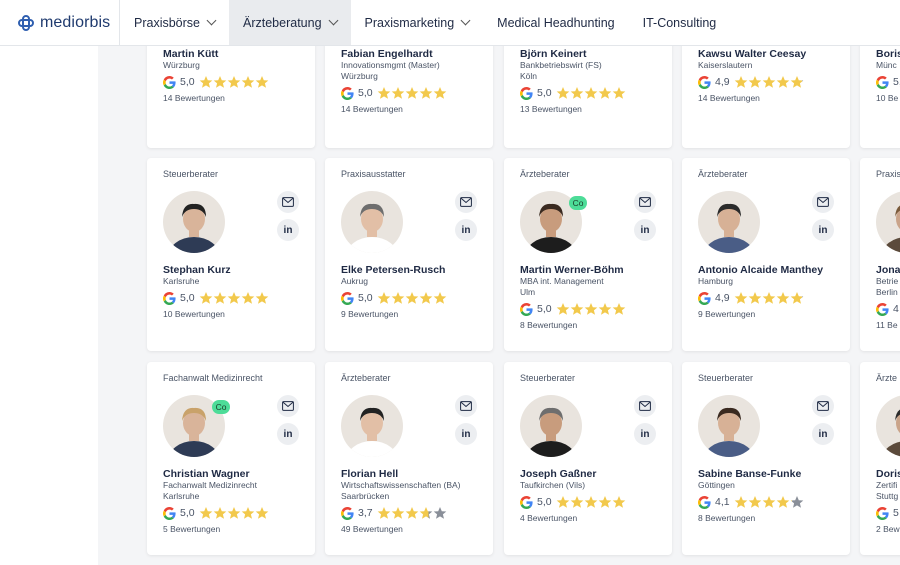  Describe the element at coordinates (290, 22) in the screenshot. I see `nav-item-1: Ärzteberatung` at that location.